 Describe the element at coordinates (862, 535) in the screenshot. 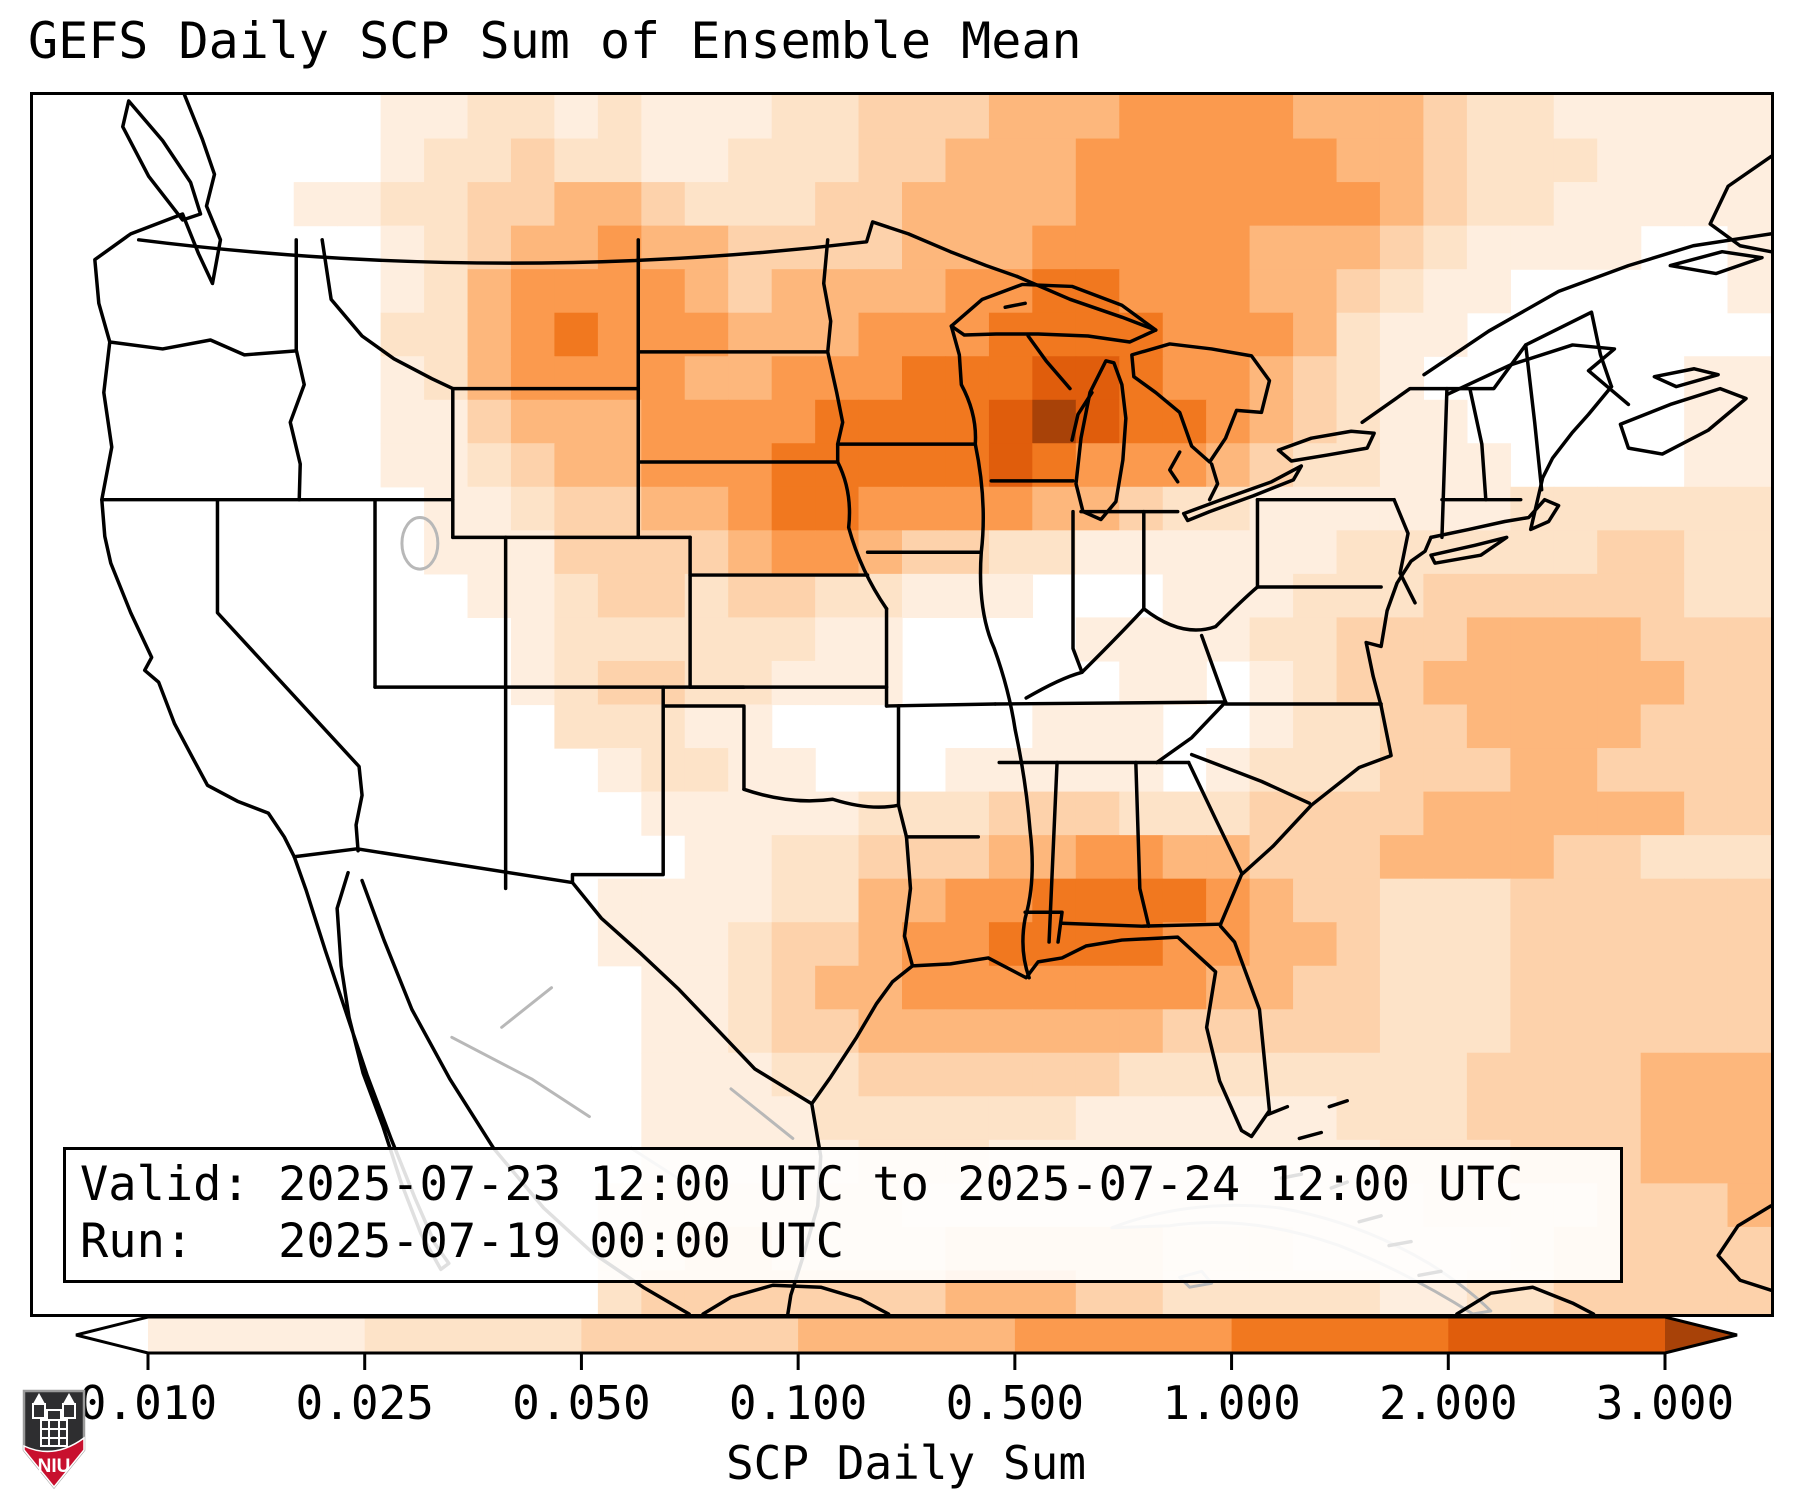

I see `missouri-river` at that location.